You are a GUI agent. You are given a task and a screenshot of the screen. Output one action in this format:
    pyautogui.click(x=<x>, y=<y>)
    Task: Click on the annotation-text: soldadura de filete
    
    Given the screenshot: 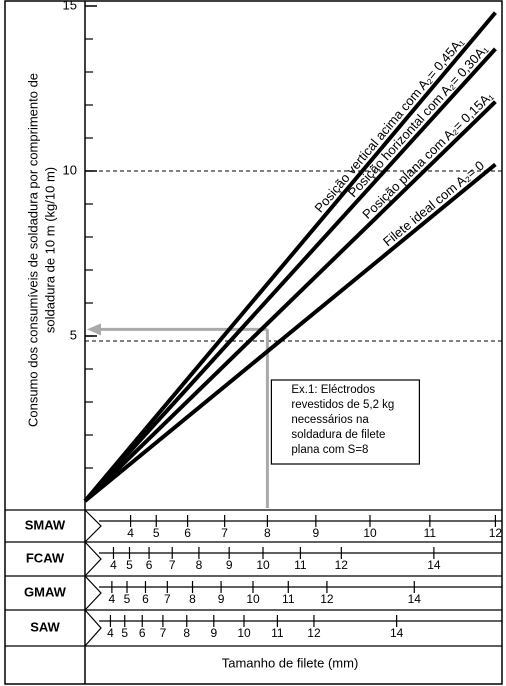 What is the action you would take?
    pyautogui.click(x=338, y=435)
    